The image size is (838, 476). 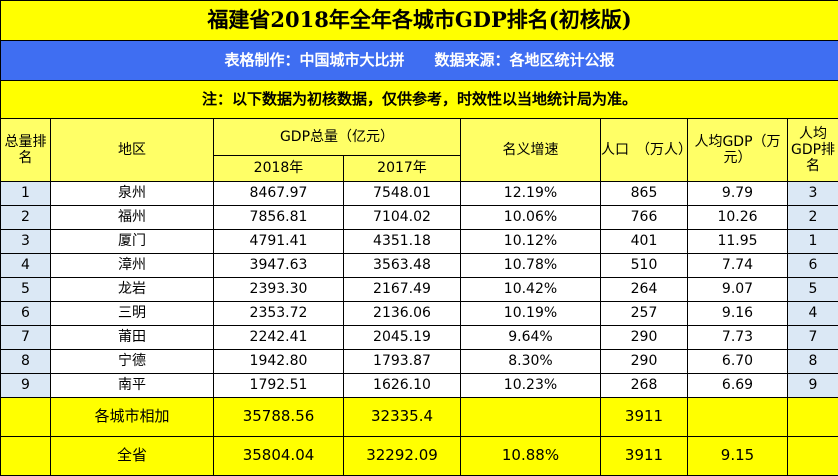 I want to click on title: 福建省2018年全年各城市GDP排名(初核版), so click(x=419, y=21).